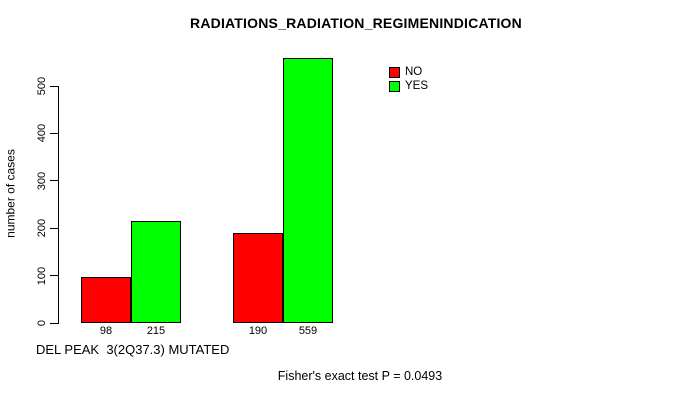 The image size is (690, 400). I want to click on bar-value-label: 190, so click(258, 331).